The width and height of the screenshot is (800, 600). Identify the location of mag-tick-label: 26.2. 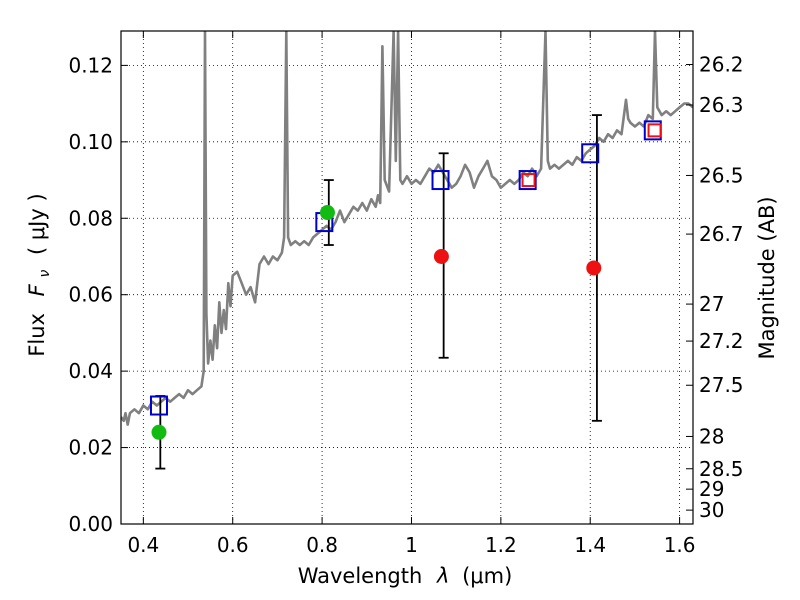
(721, 65).